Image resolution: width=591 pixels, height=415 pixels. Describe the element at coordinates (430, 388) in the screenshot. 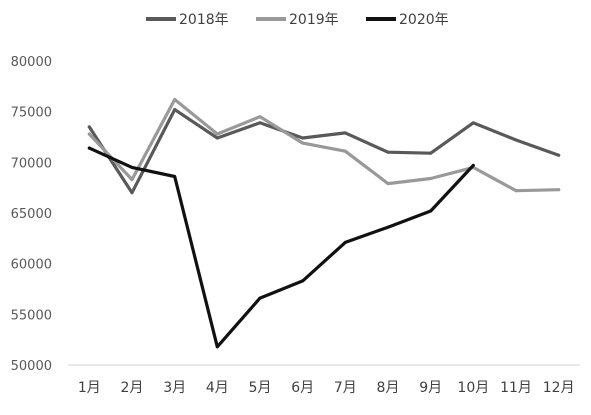

I see `x-tick-label: 9月` at that location.